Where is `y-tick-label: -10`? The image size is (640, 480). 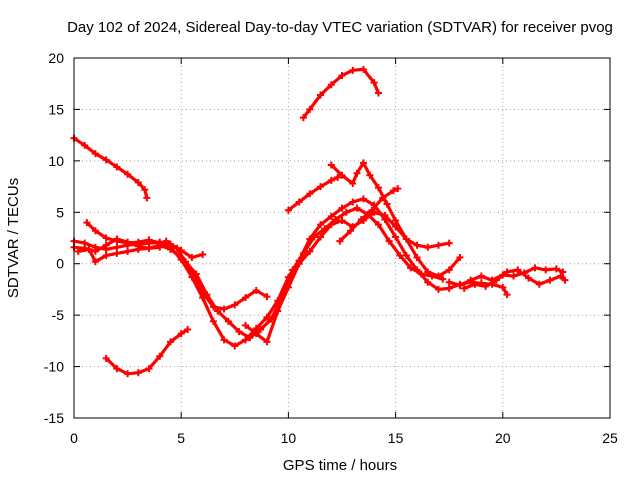
y-tick-label: -10 is located at coordinates (54, 367).